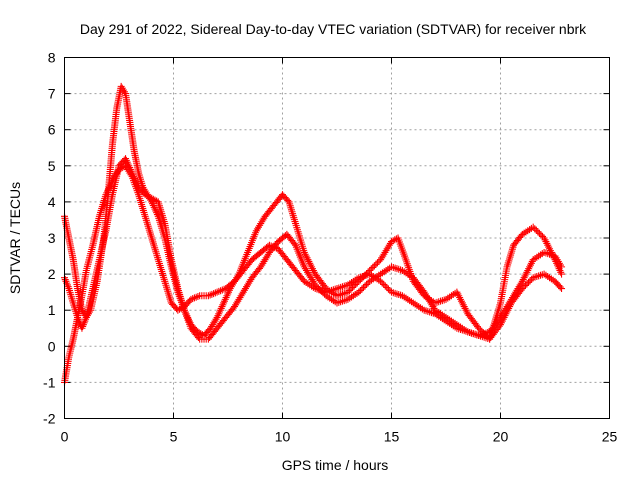  Describe the element at coordinates (283, 437) in the screenshot. I see `x-tick-label: 10` at that location.